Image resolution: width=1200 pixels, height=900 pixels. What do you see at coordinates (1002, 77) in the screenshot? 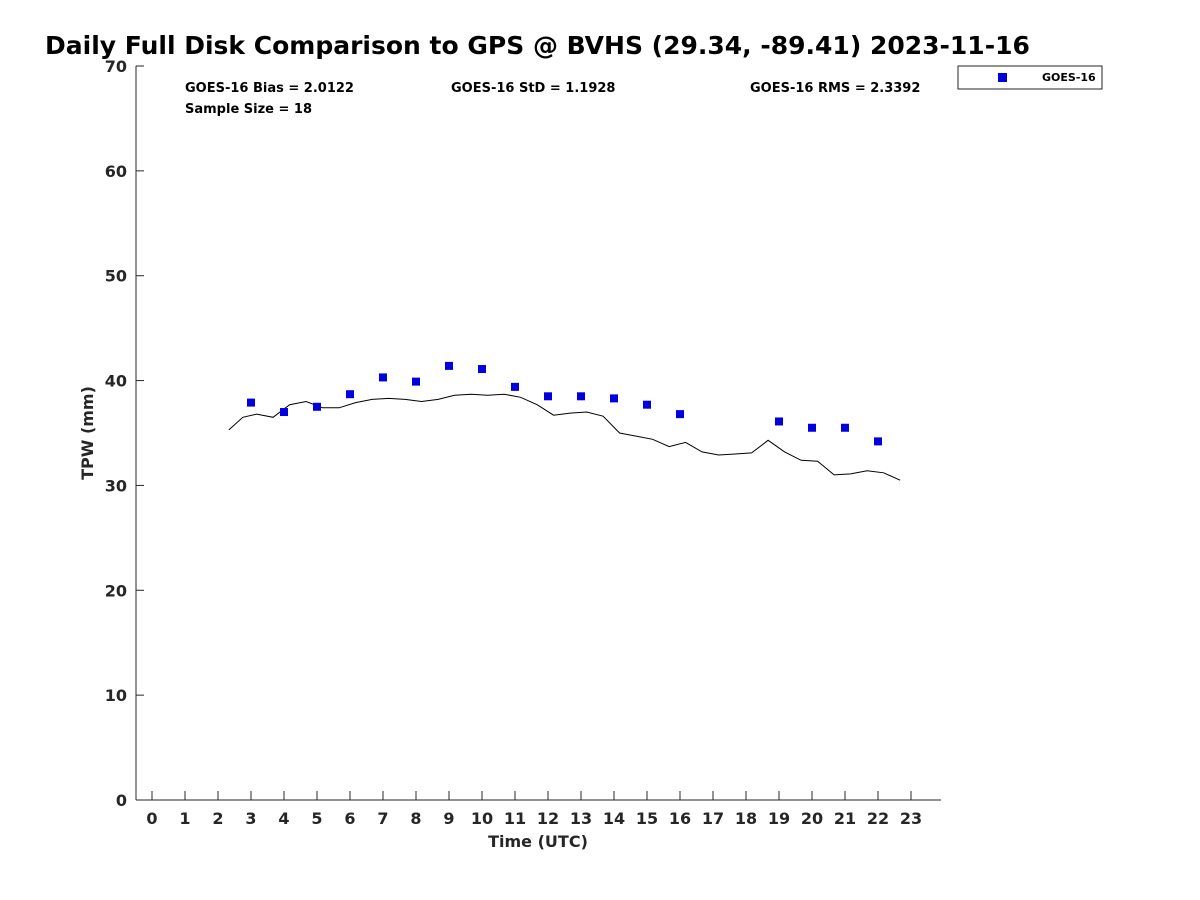
I see `legend-marker` at bounding box center [1002, 77].